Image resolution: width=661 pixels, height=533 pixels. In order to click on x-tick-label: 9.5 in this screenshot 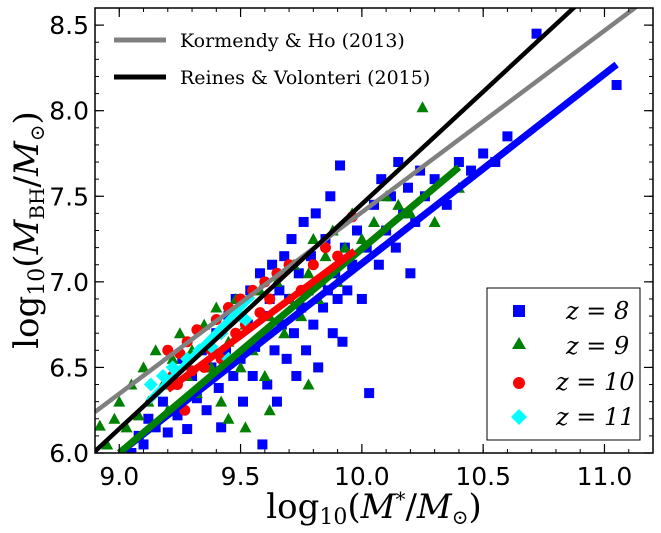, I will do `click(241, 476)`.